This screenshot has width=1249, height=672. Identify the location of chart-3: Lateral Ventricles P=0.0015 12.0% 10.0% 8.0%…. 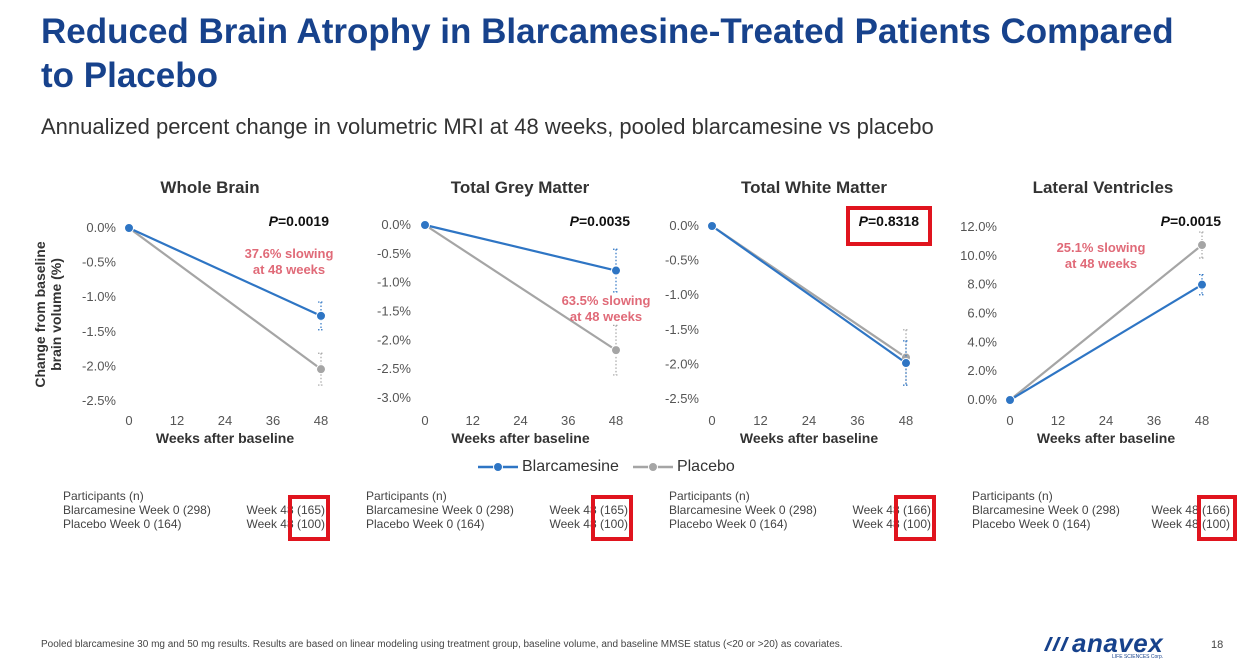
(1090, 312).